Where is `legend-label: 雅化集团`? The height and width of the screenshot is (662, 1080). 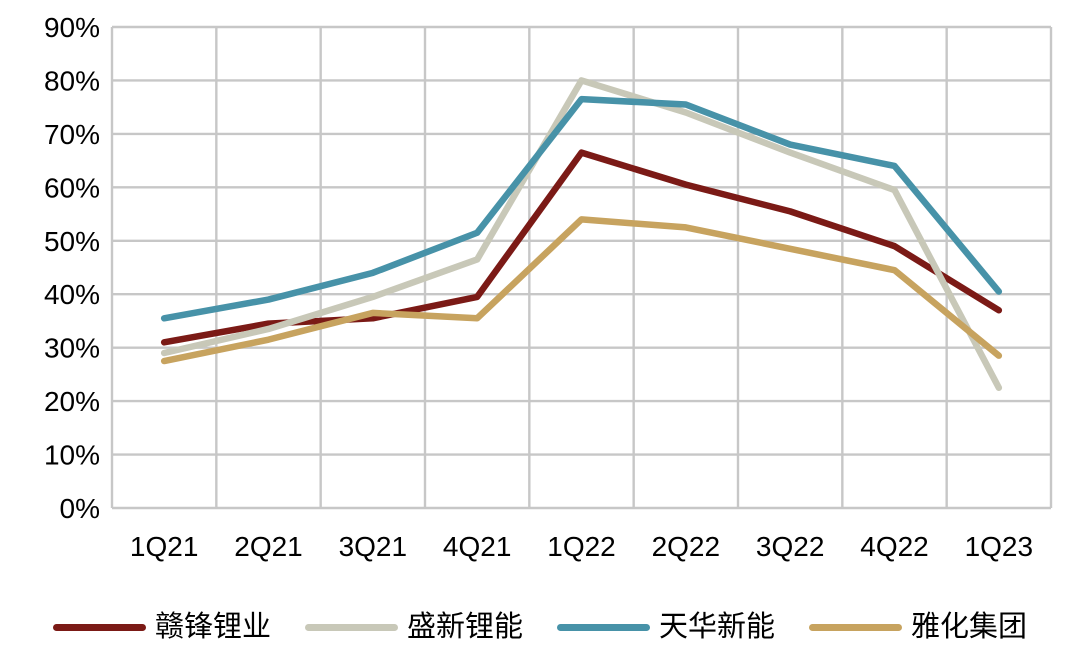 legend-label: 雅化集团 is located at coordinates (969, 626).